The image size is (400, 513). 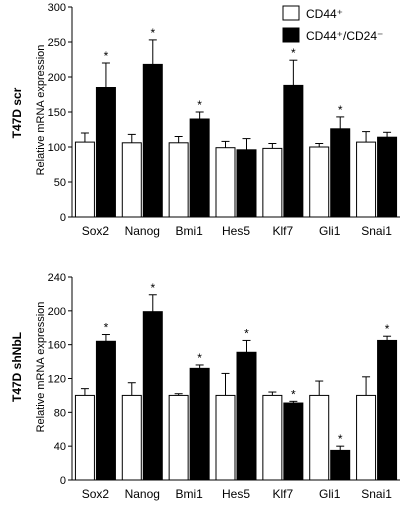 I want to click on y-tick-label: 150, so click(x=57, y=113).